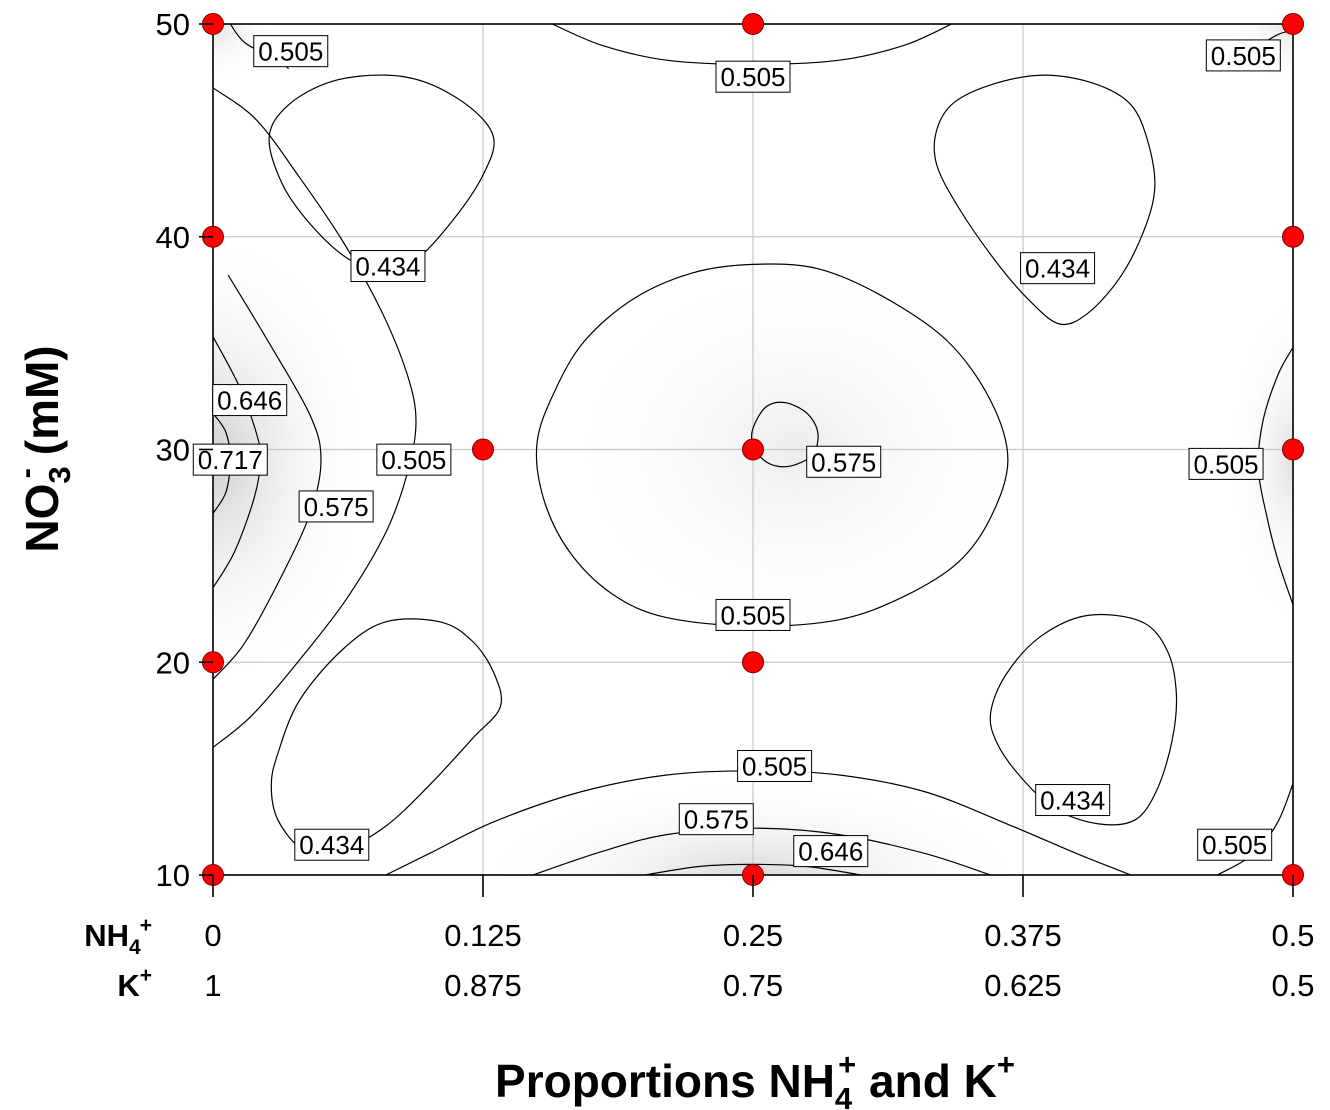  What do you see at coordinates (753, 935) in the screenshot?
I see `x-tick-label: 0.25` at bounding box center [753, 935].